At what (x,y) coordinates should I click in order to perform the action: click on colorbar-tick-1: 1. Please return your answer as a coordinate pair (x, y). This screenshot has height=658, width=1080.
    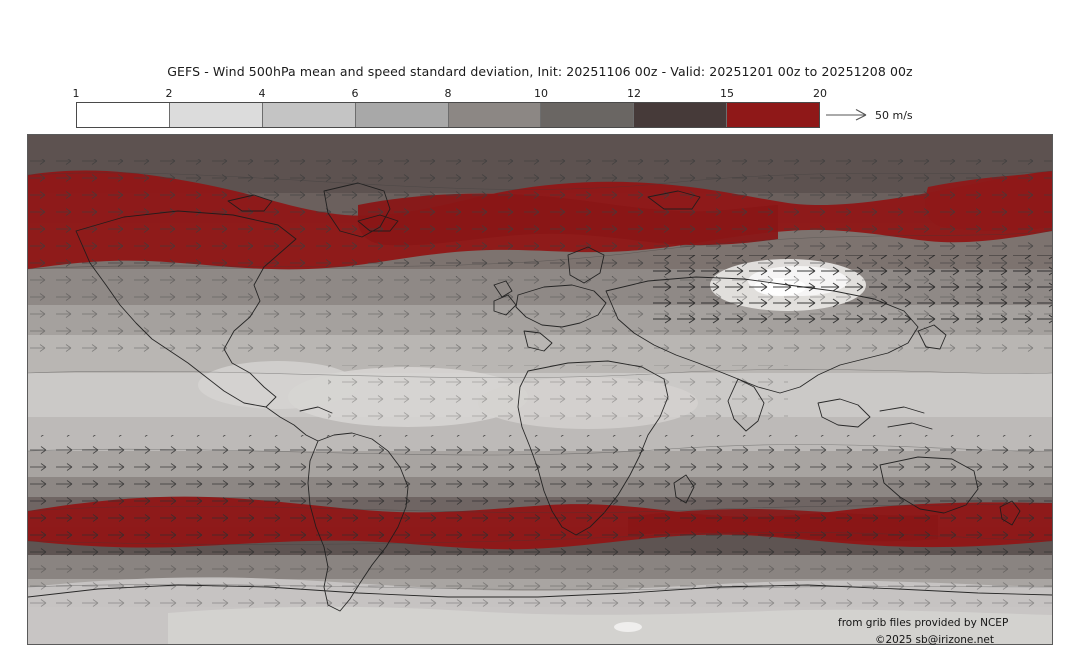
    Looking at the image, I should click on (76, 93).